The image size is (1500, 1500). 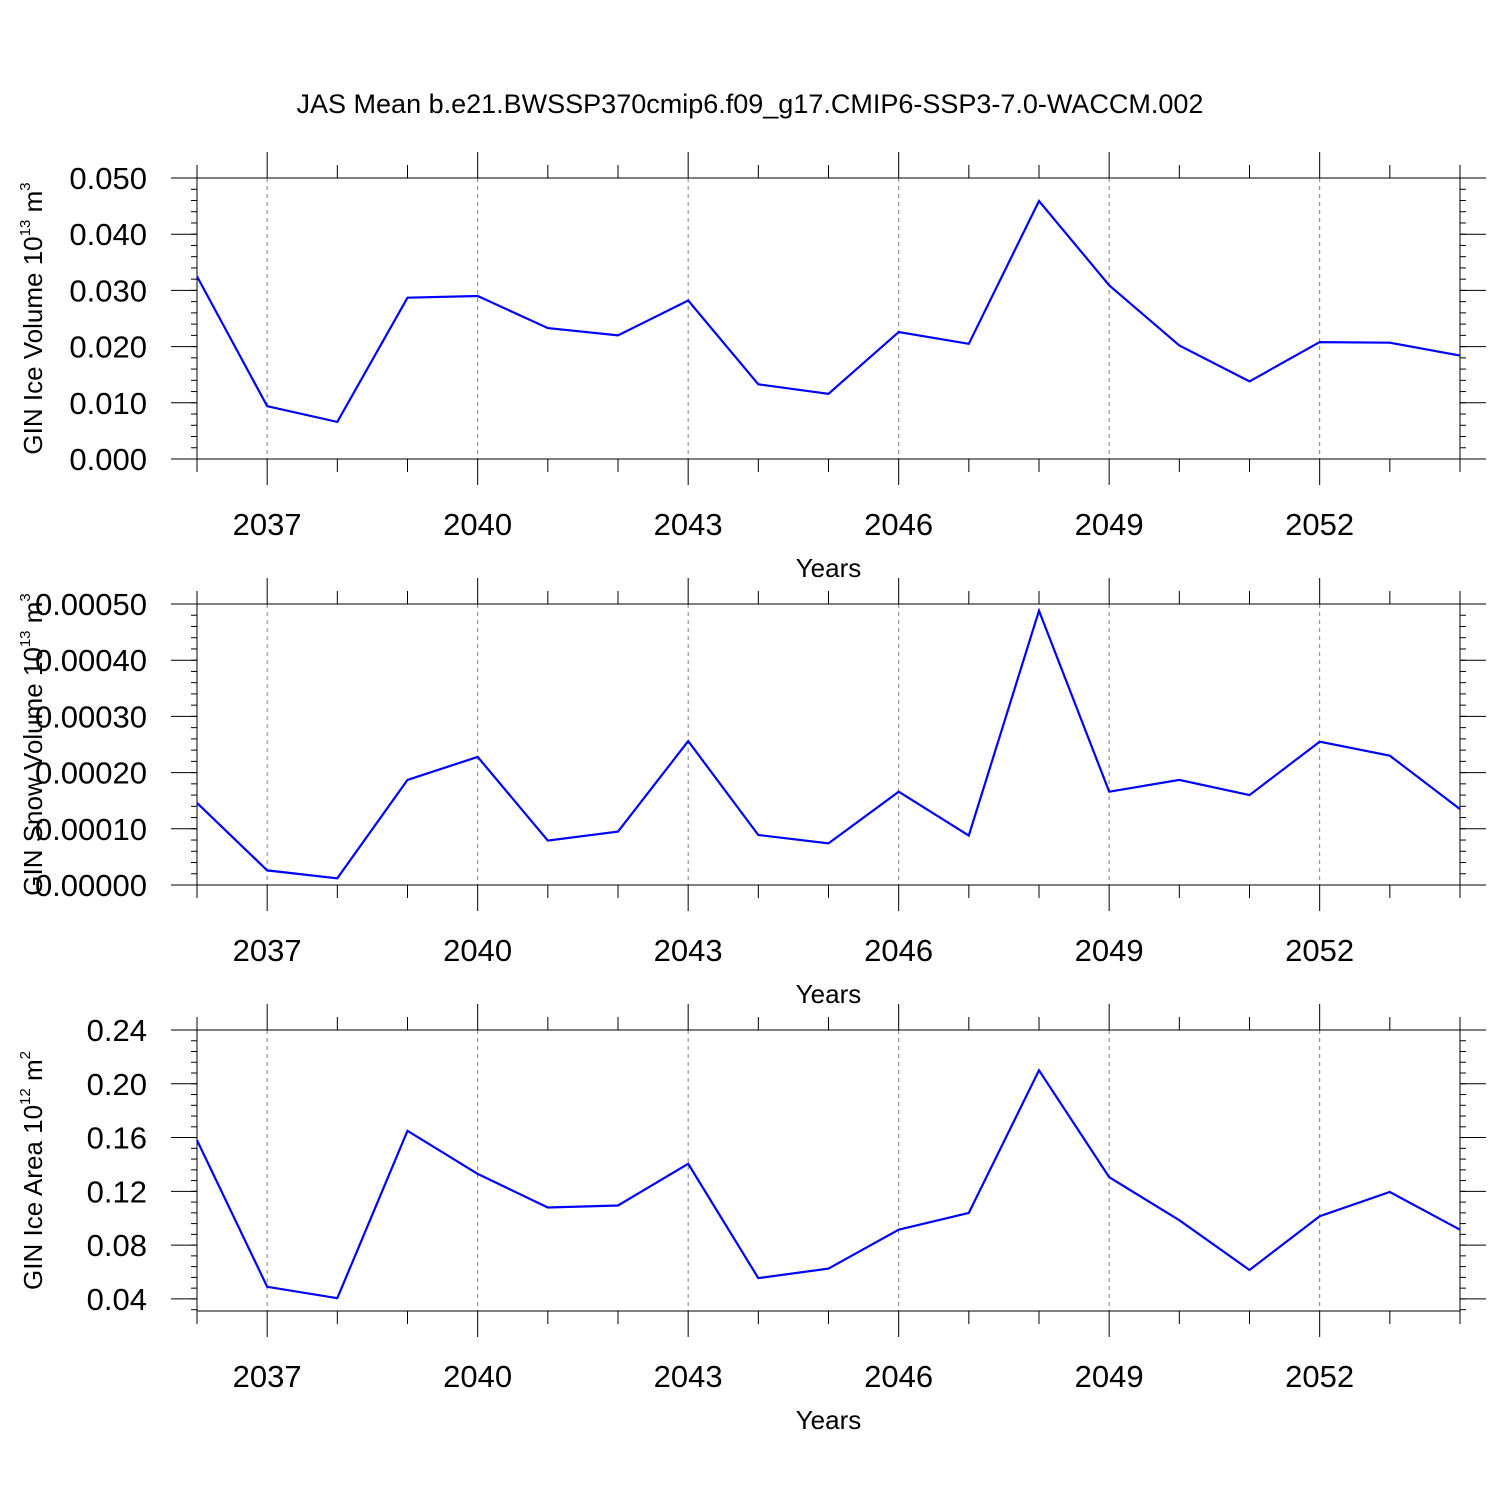 I want to click on y-axis-label-text: GIN Ice Area 10, so click(x=33, y=1197).